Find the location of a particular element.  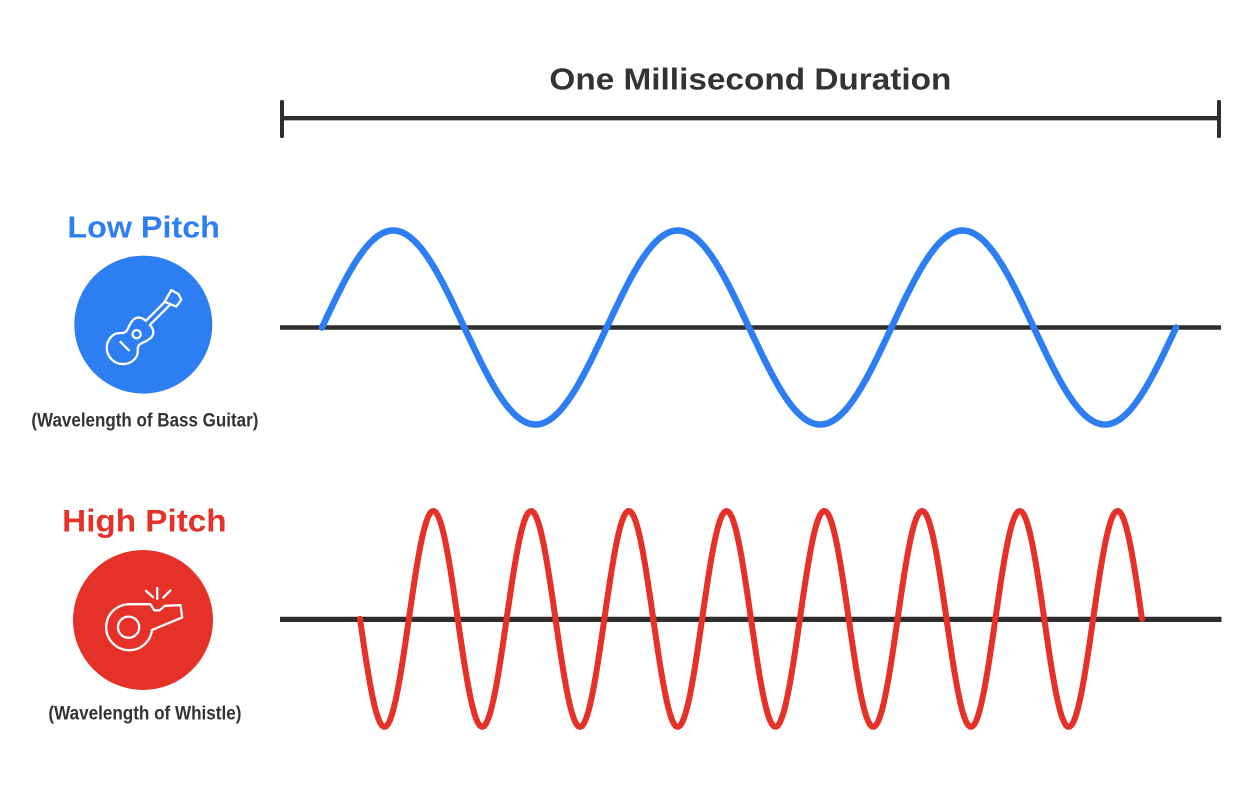

svg-text: (Wavelength of Whistle) is located at coordinates (144, 714).